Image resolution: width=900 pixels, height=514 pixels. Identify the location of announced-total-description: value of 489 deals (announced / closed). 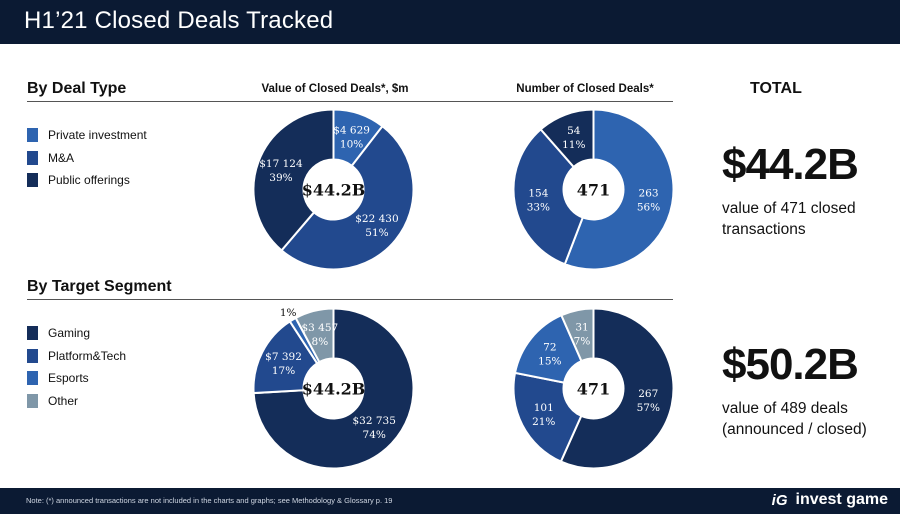
(809, 419).